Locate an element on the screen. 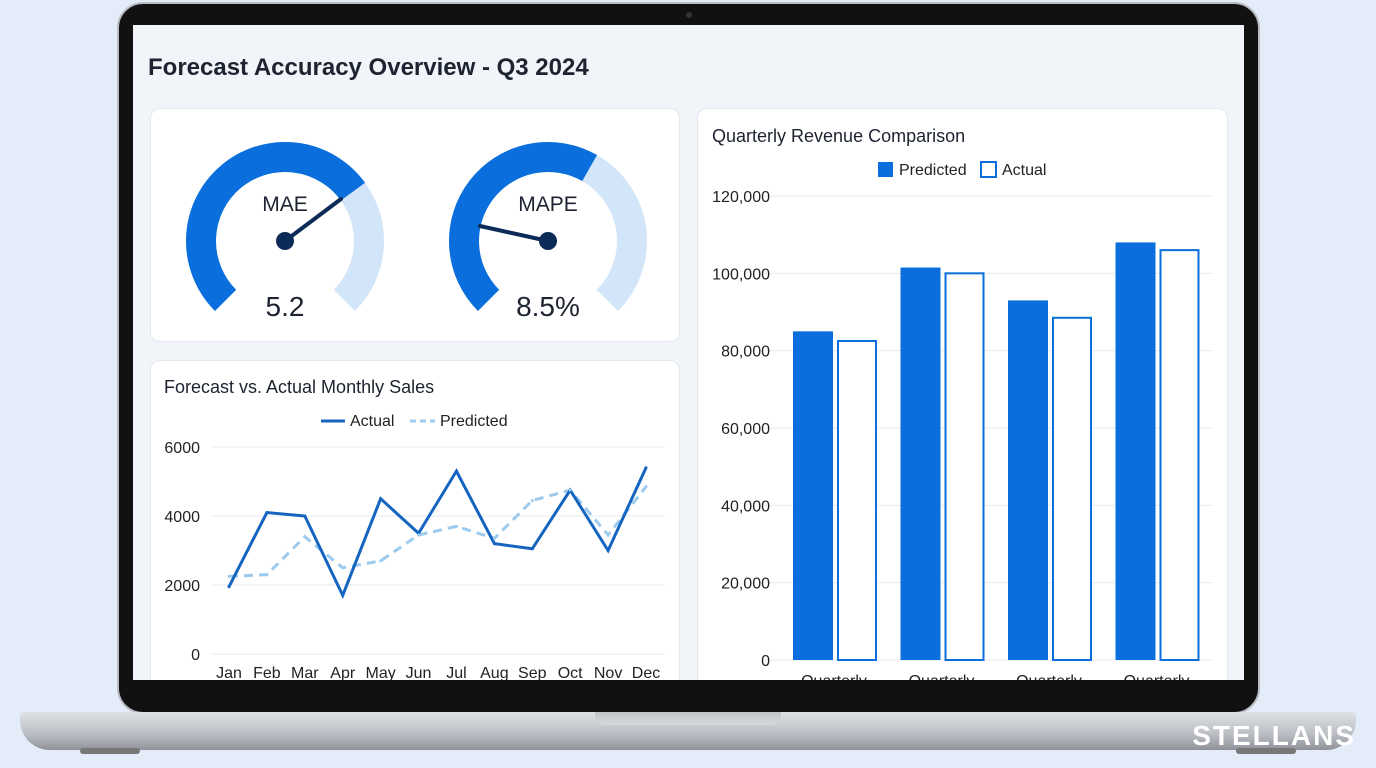 The height and width of the screenshot is (768, 1376). x-tick-label: Aug is located at coordinates (494, 672).